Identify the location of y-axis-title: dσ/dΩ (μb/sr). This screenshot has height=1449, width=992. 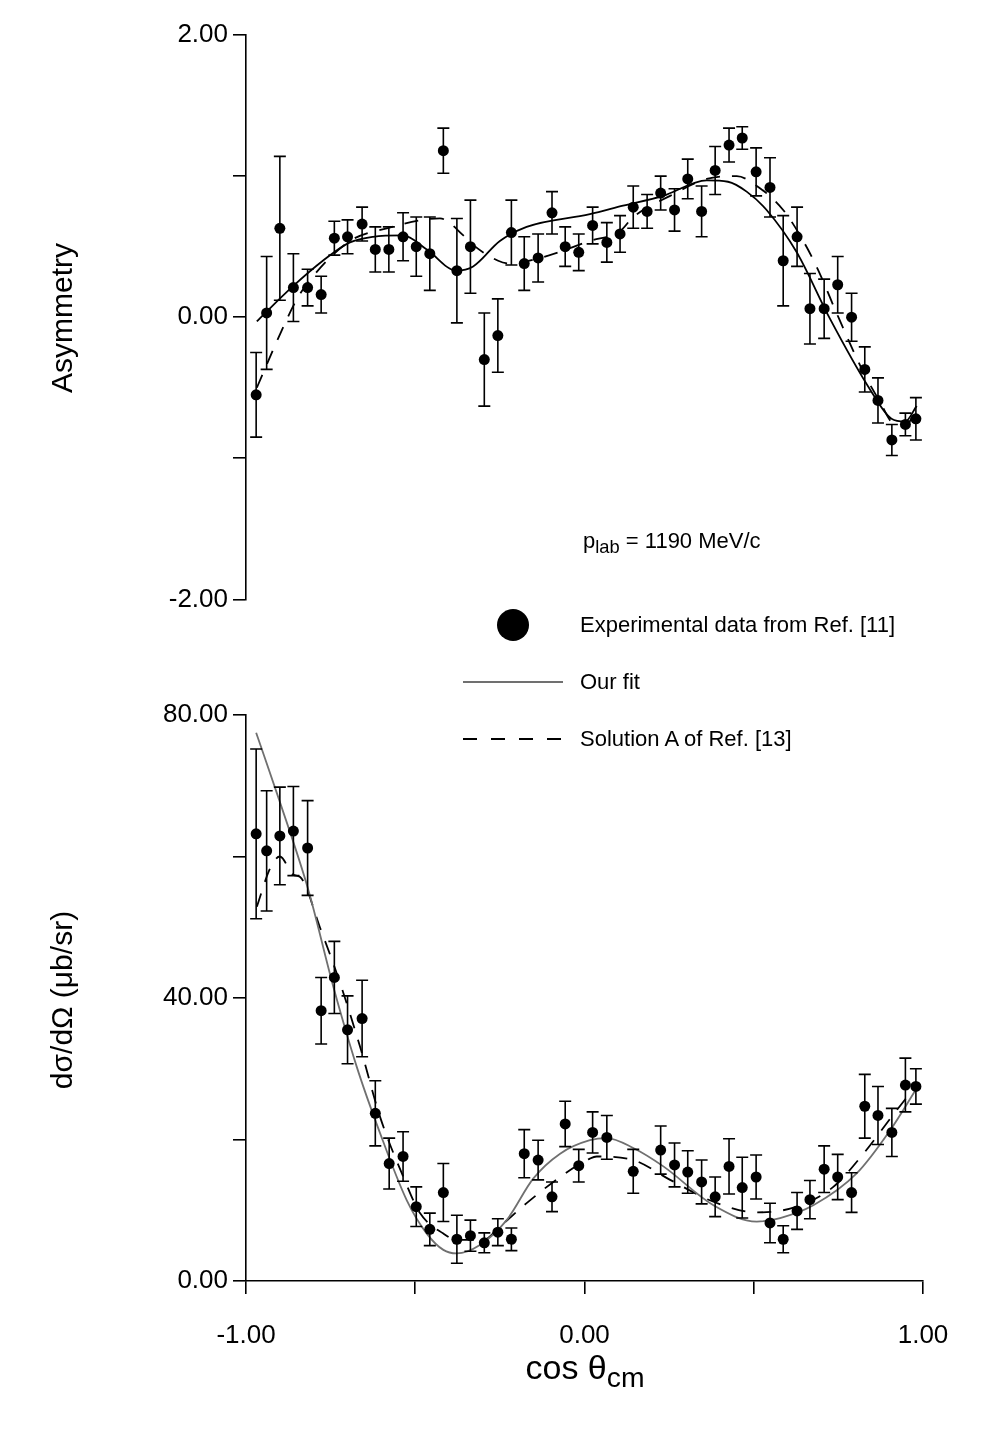
(62, 1000).